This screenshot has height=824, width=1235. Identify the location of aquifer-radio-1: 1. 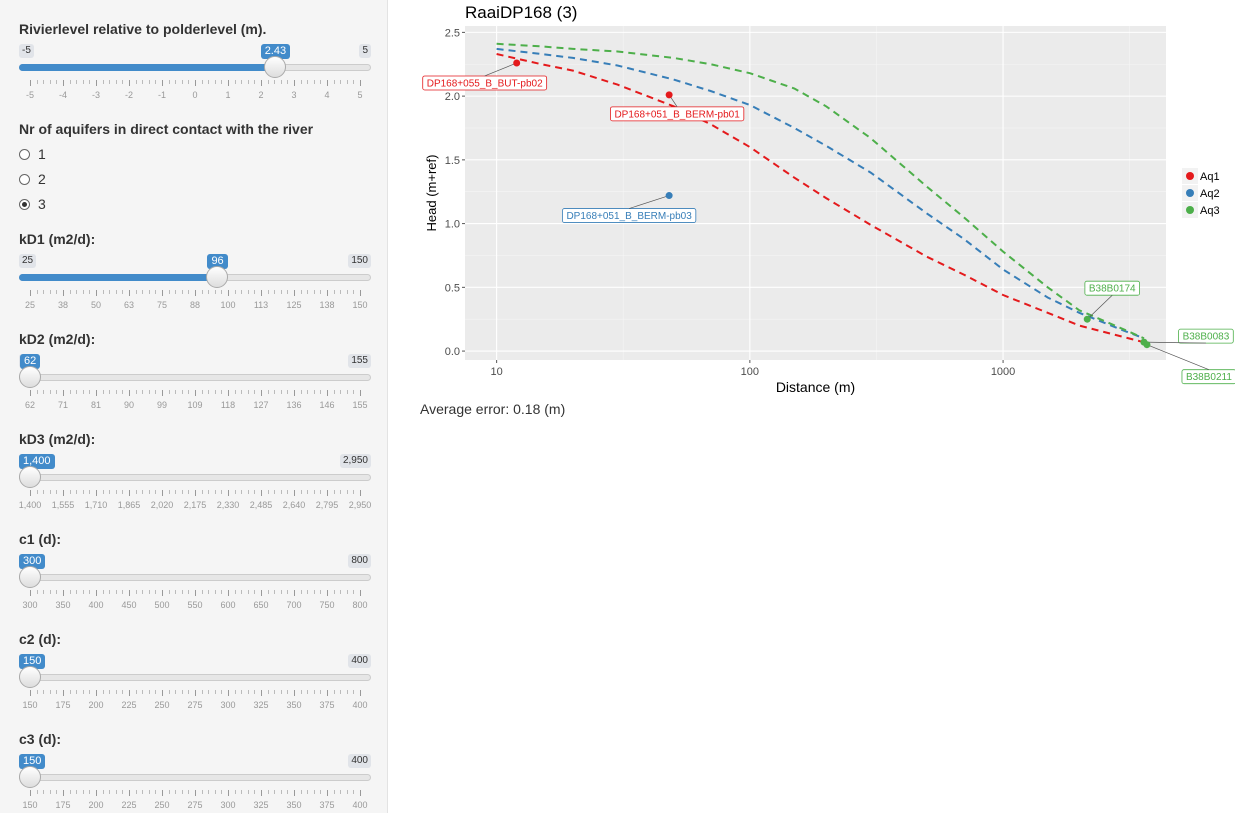
(32, 154).